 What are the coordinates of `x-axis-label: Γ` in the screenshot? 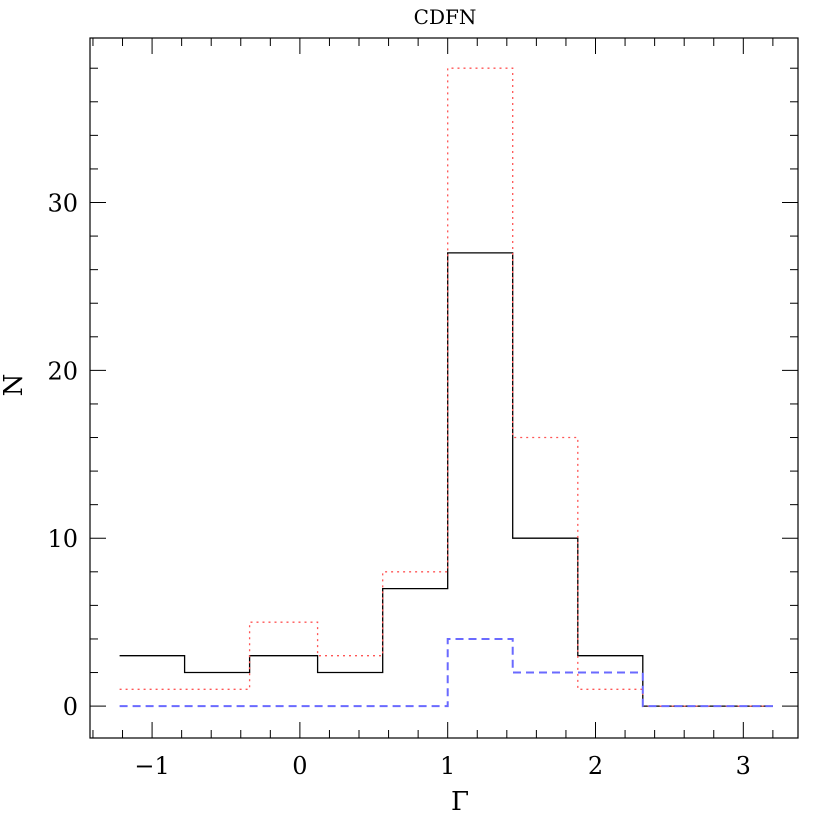 It's located at (460, 802).